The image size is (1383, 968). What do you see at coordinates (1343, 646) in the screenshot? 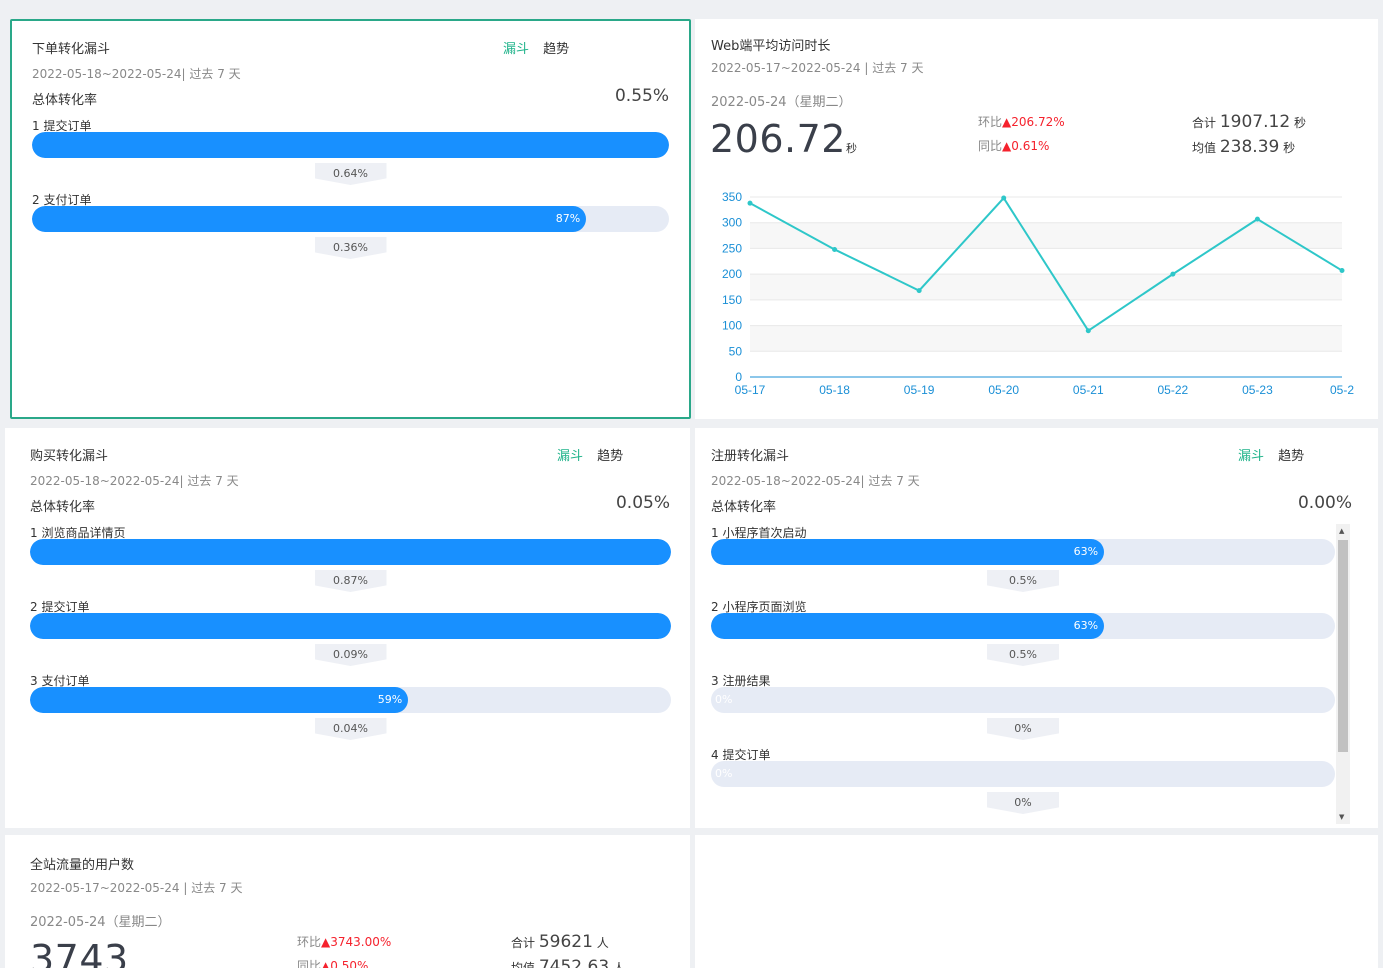
I see `scrollbar-thumb` at bounding box center [1343, 646].